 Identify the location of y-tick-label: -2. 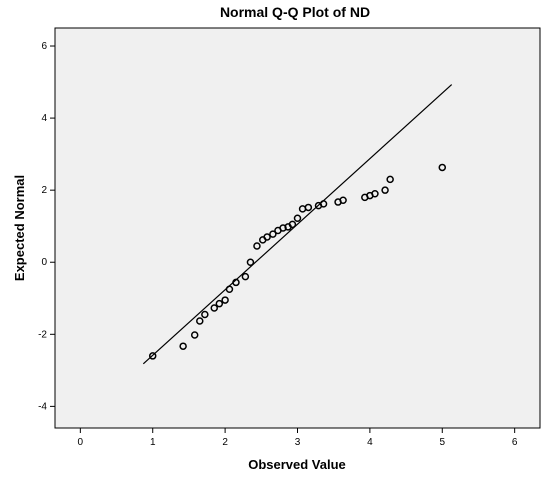
(42, 334).